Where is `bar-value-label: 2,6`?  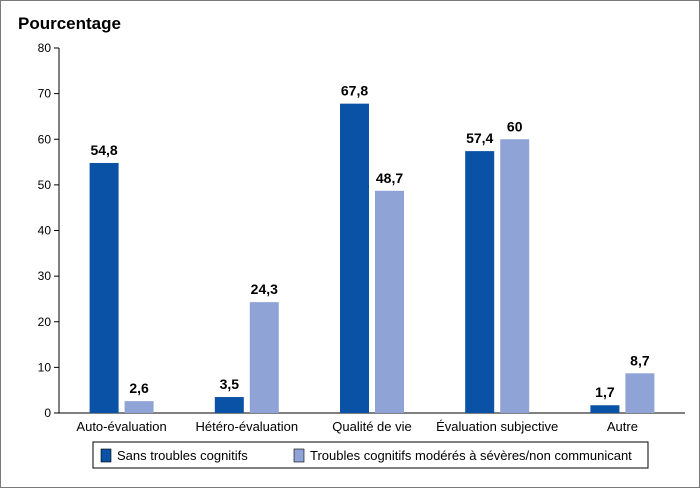
bar-value-label: 2,6 is located at coordinates (139, 388).